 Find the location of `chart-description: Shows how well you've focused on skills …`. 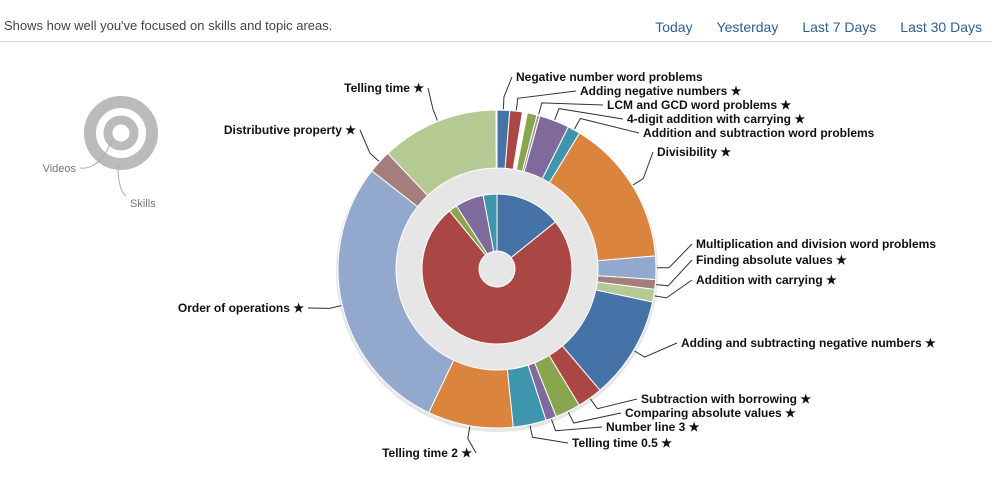

chart-description: Shows how well you've focused on skills … is located at coordinates (168, 25).